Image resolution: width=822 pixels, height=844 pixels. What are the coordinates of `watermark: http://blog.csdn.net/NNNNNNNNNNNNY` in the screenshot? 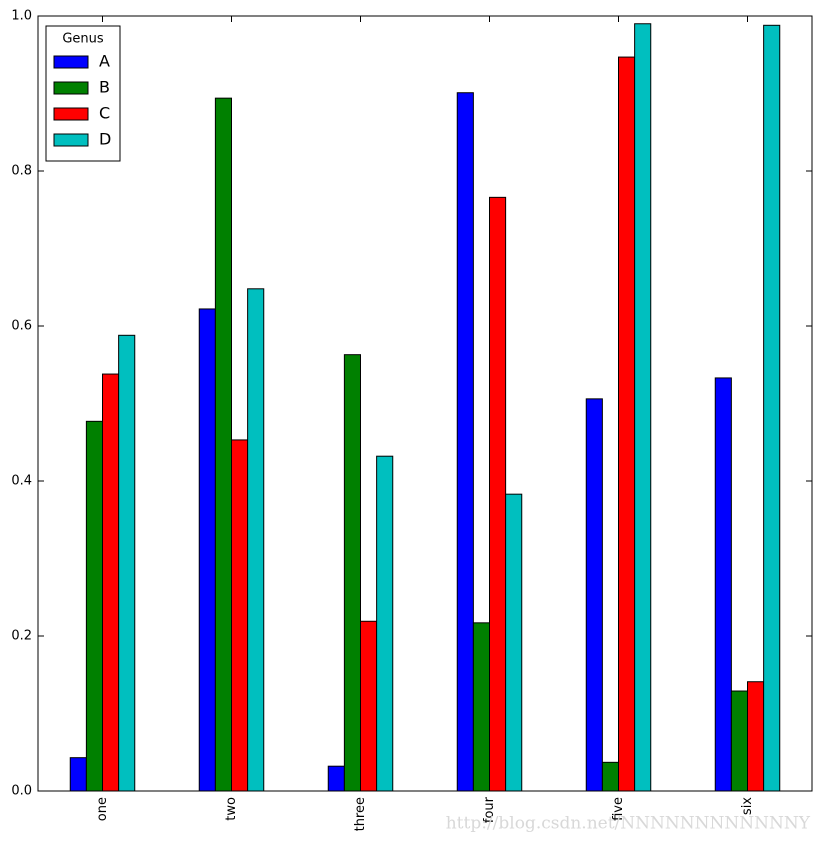 It's located at (628, 824).